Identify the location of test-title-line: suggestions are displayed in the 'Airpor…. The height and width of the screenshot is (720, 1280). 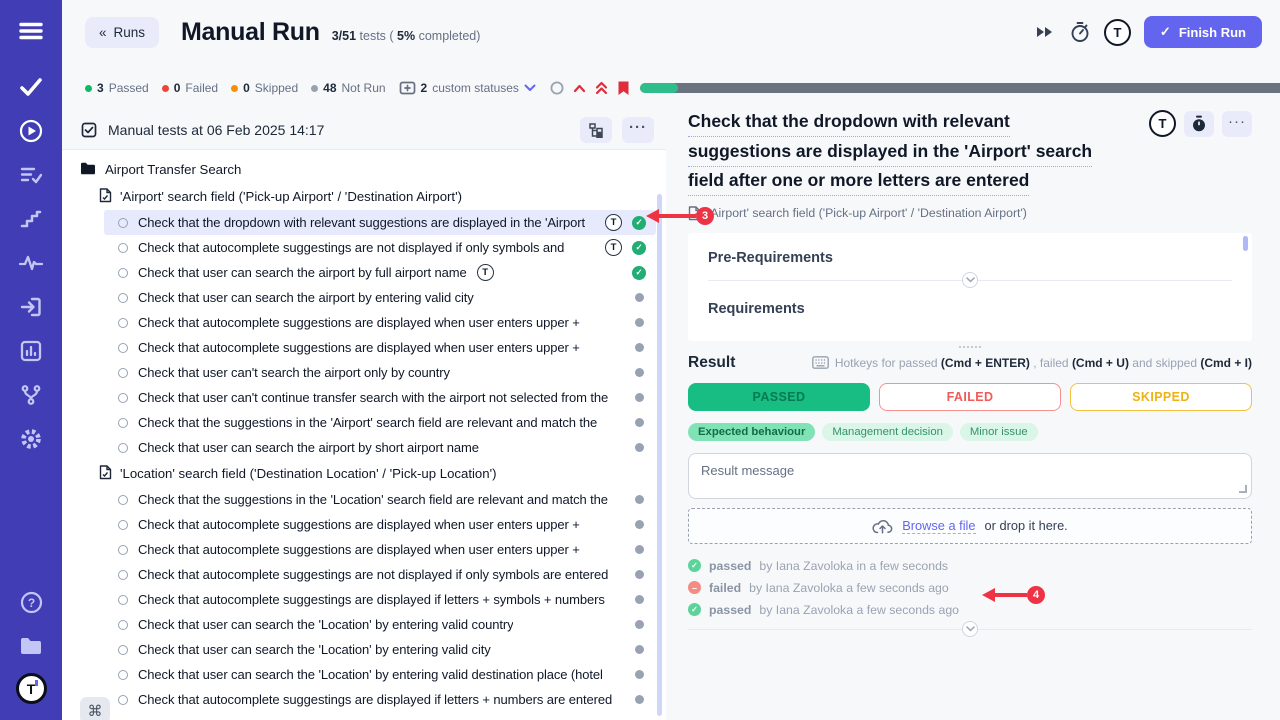
(890, 152).